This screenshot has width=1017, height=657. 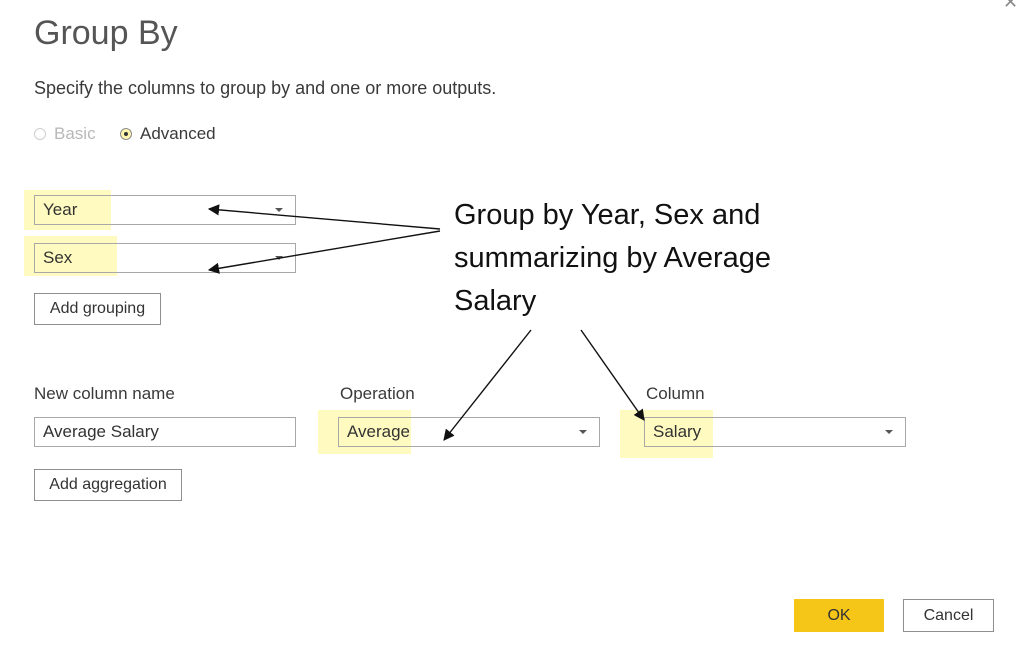 What do you see at coordinates (40, 134) in the screenshot?
I see `radio-basic-indicator` at bounding box center [40, 134].